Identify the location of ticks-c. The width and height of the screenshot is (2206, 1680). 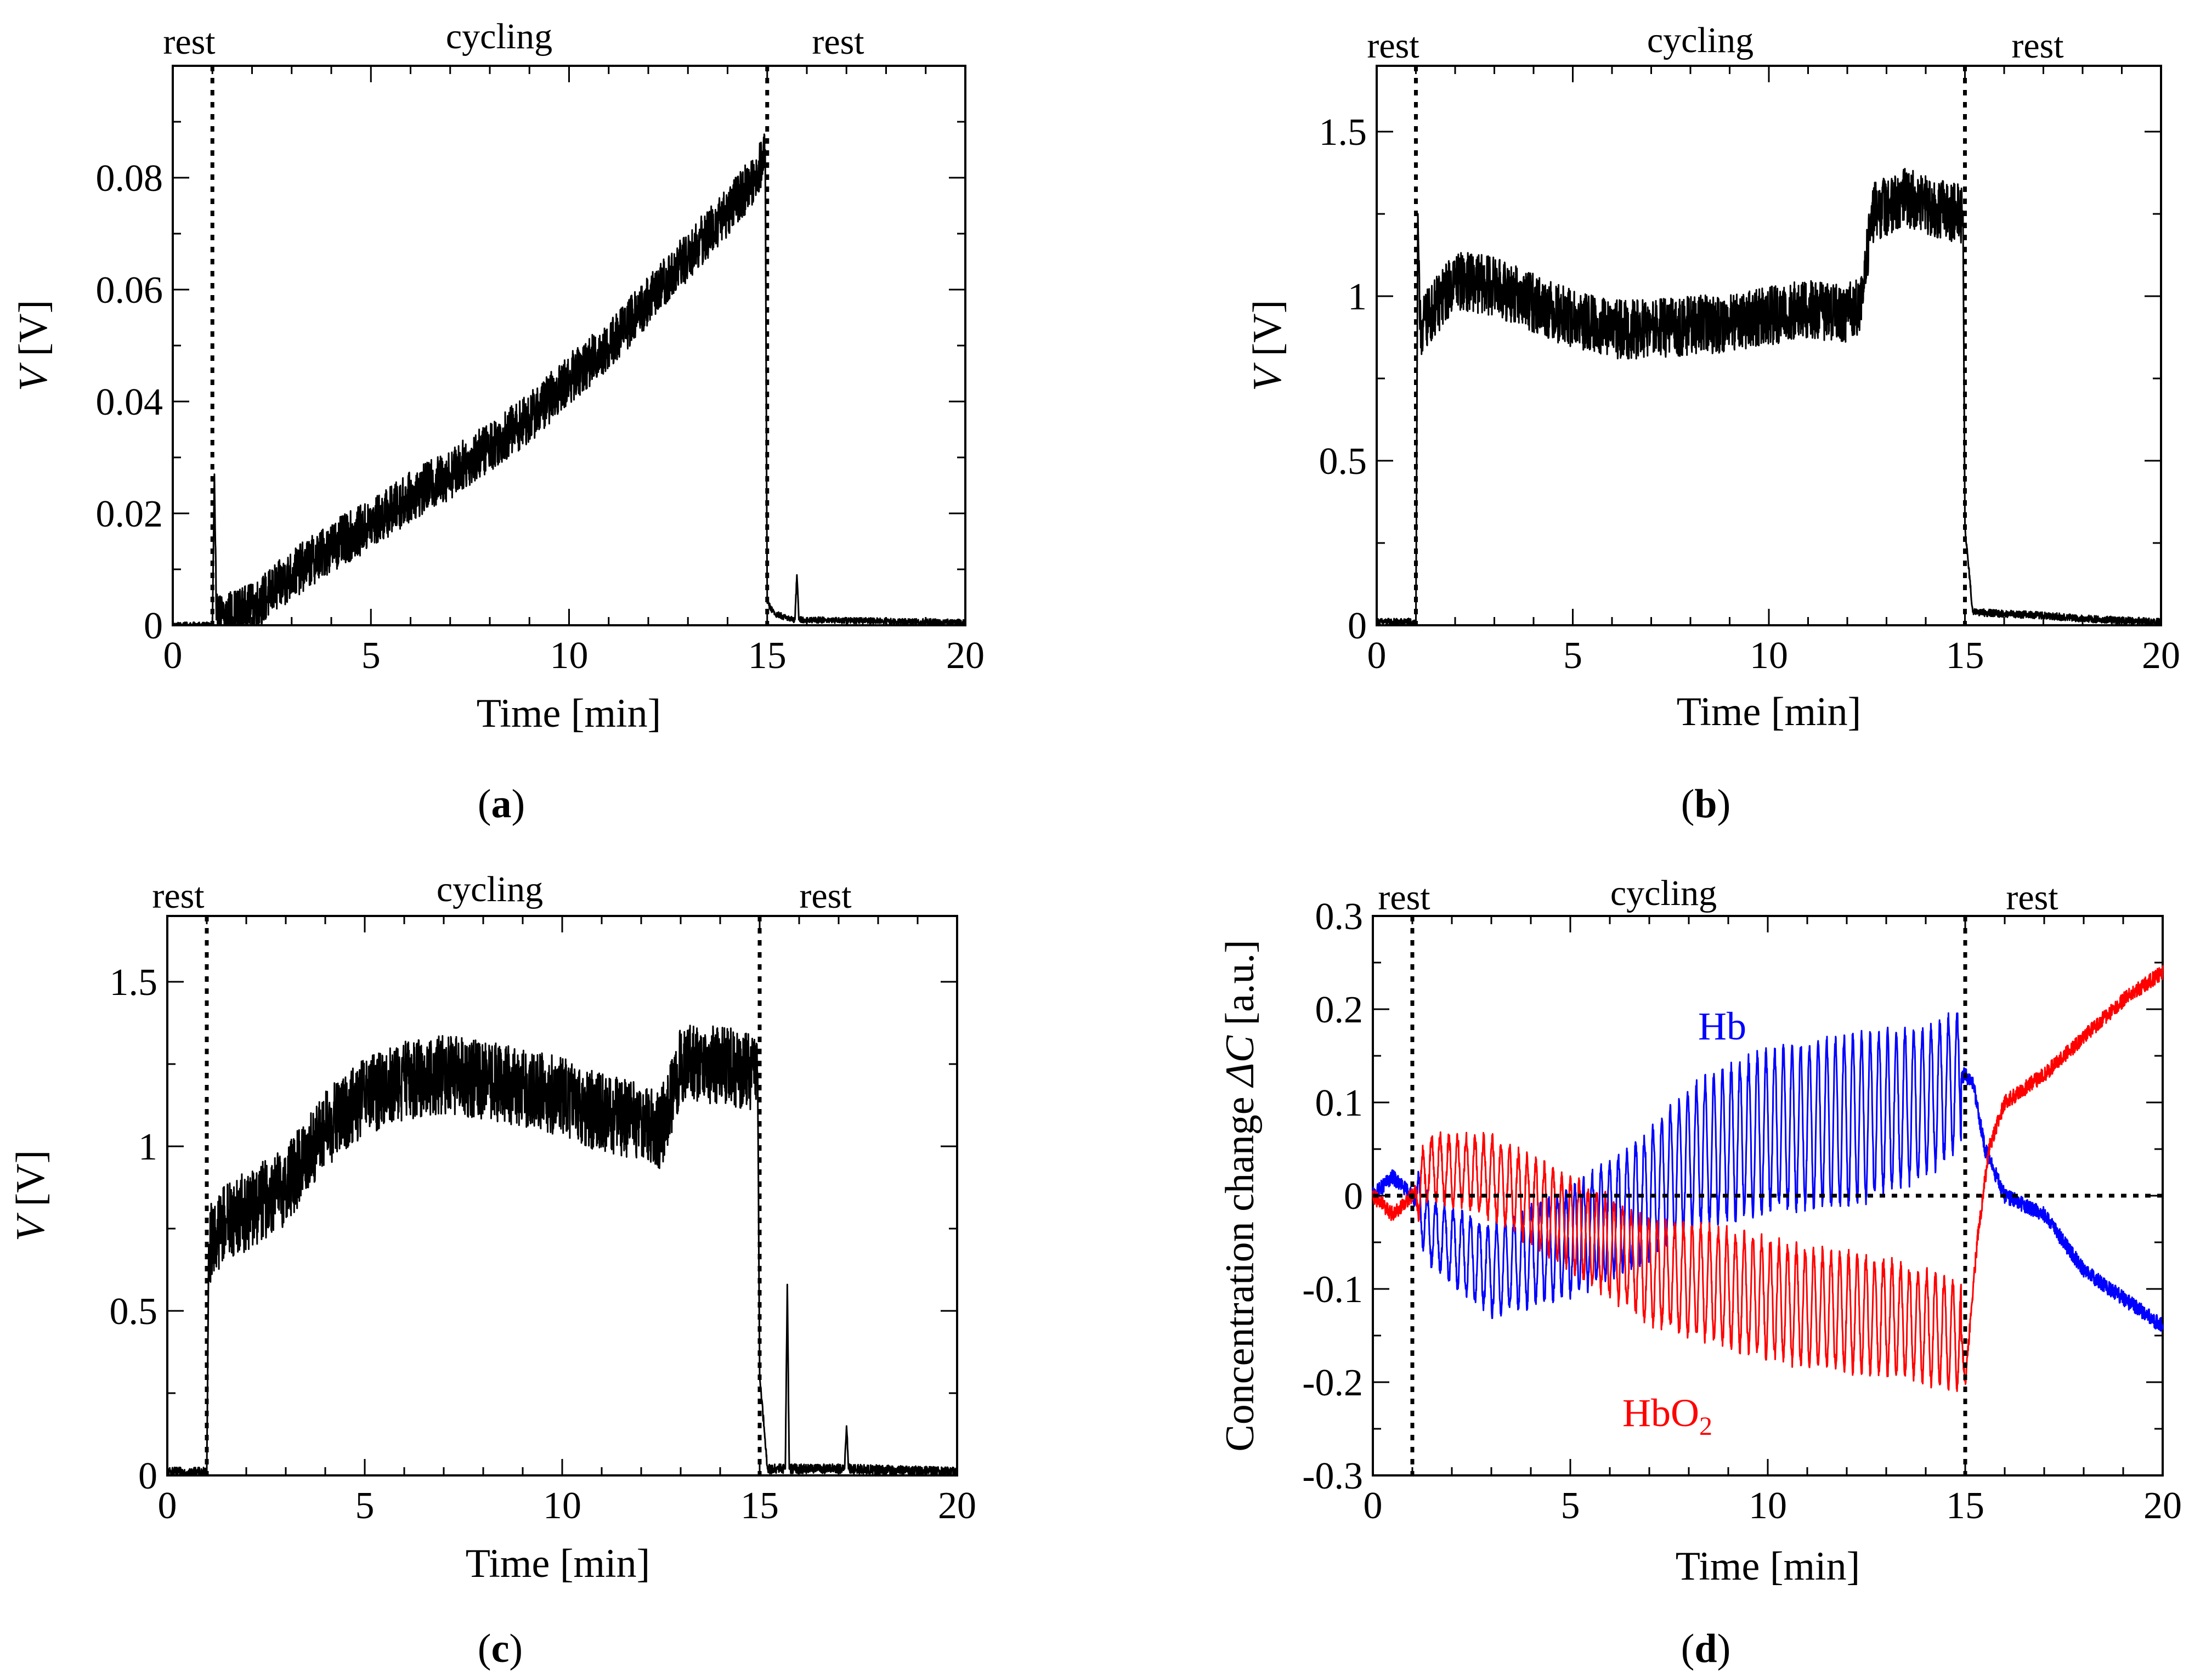
(562, 1196).